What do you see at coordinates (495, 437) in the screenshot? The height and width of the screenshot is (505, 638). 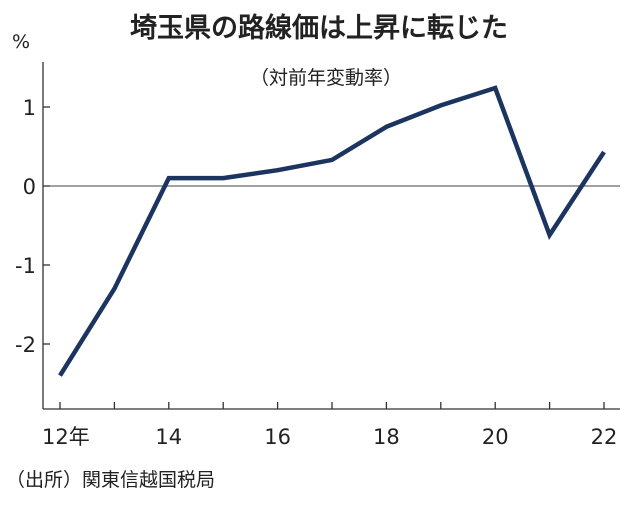 I see `x-tick-label: 20` at bounding box center [495, 437].